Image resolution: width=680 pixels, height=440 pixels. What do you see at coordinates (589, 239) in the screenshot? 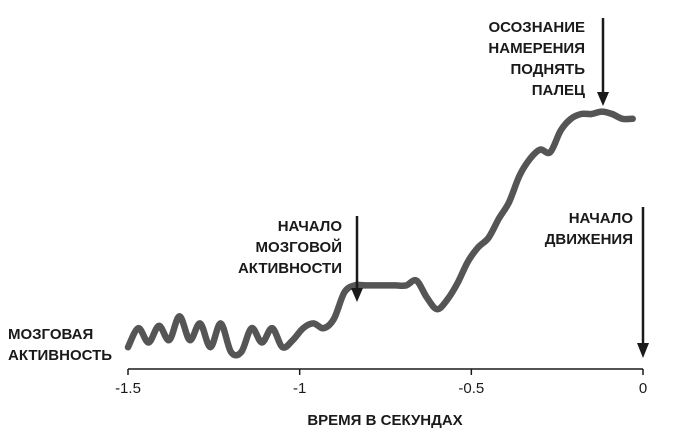
I see `annotation-movement-start-line-2: ДВИЖЕНИЯ` at bounding box center [589, 239].